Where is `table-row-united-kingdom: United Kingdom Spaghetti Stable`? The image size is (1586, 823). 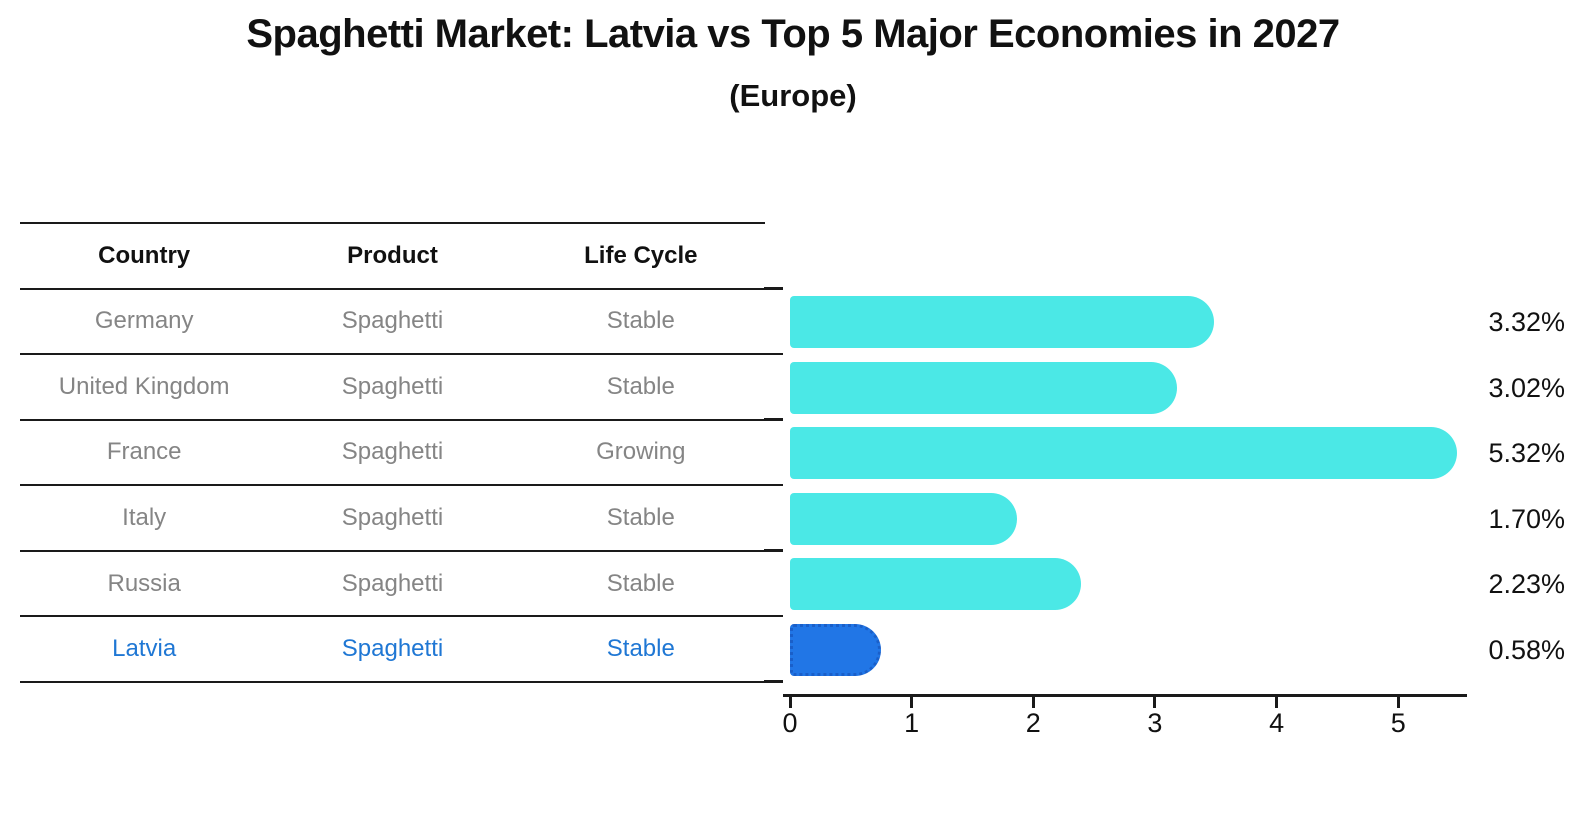 table-row-united-kingdom: United Kingdom Spaghetti Stable is located at coordinates (392, 386).